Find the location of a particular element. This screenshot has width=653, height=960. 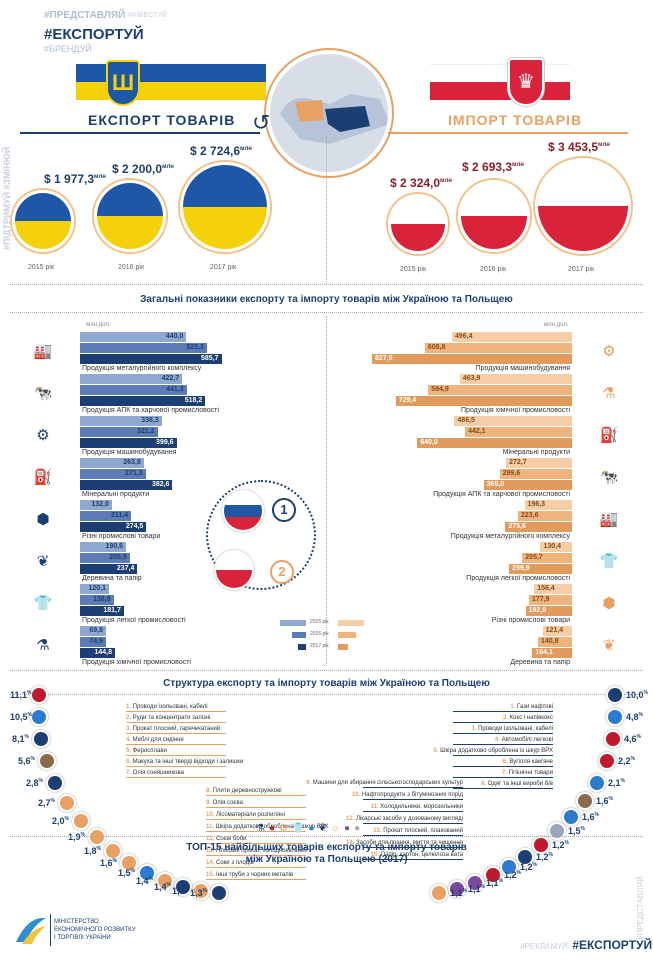

import-value-2017: $ 3 453,5млн is located at coordinates (579, 147).